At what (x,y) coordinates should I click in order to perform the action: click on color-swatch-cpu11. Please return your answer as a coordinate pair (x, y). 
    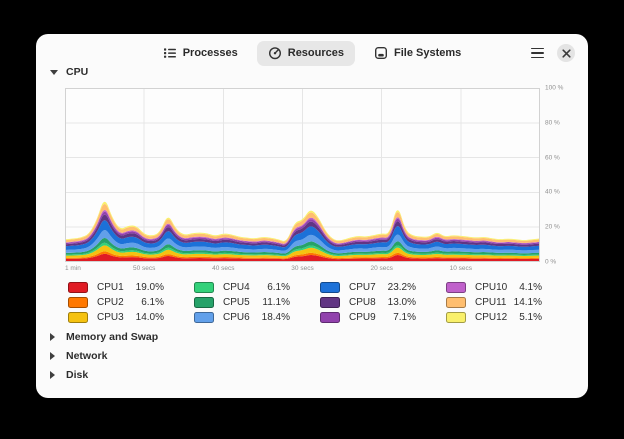
    Looking at the image, I should click on (456, 302).